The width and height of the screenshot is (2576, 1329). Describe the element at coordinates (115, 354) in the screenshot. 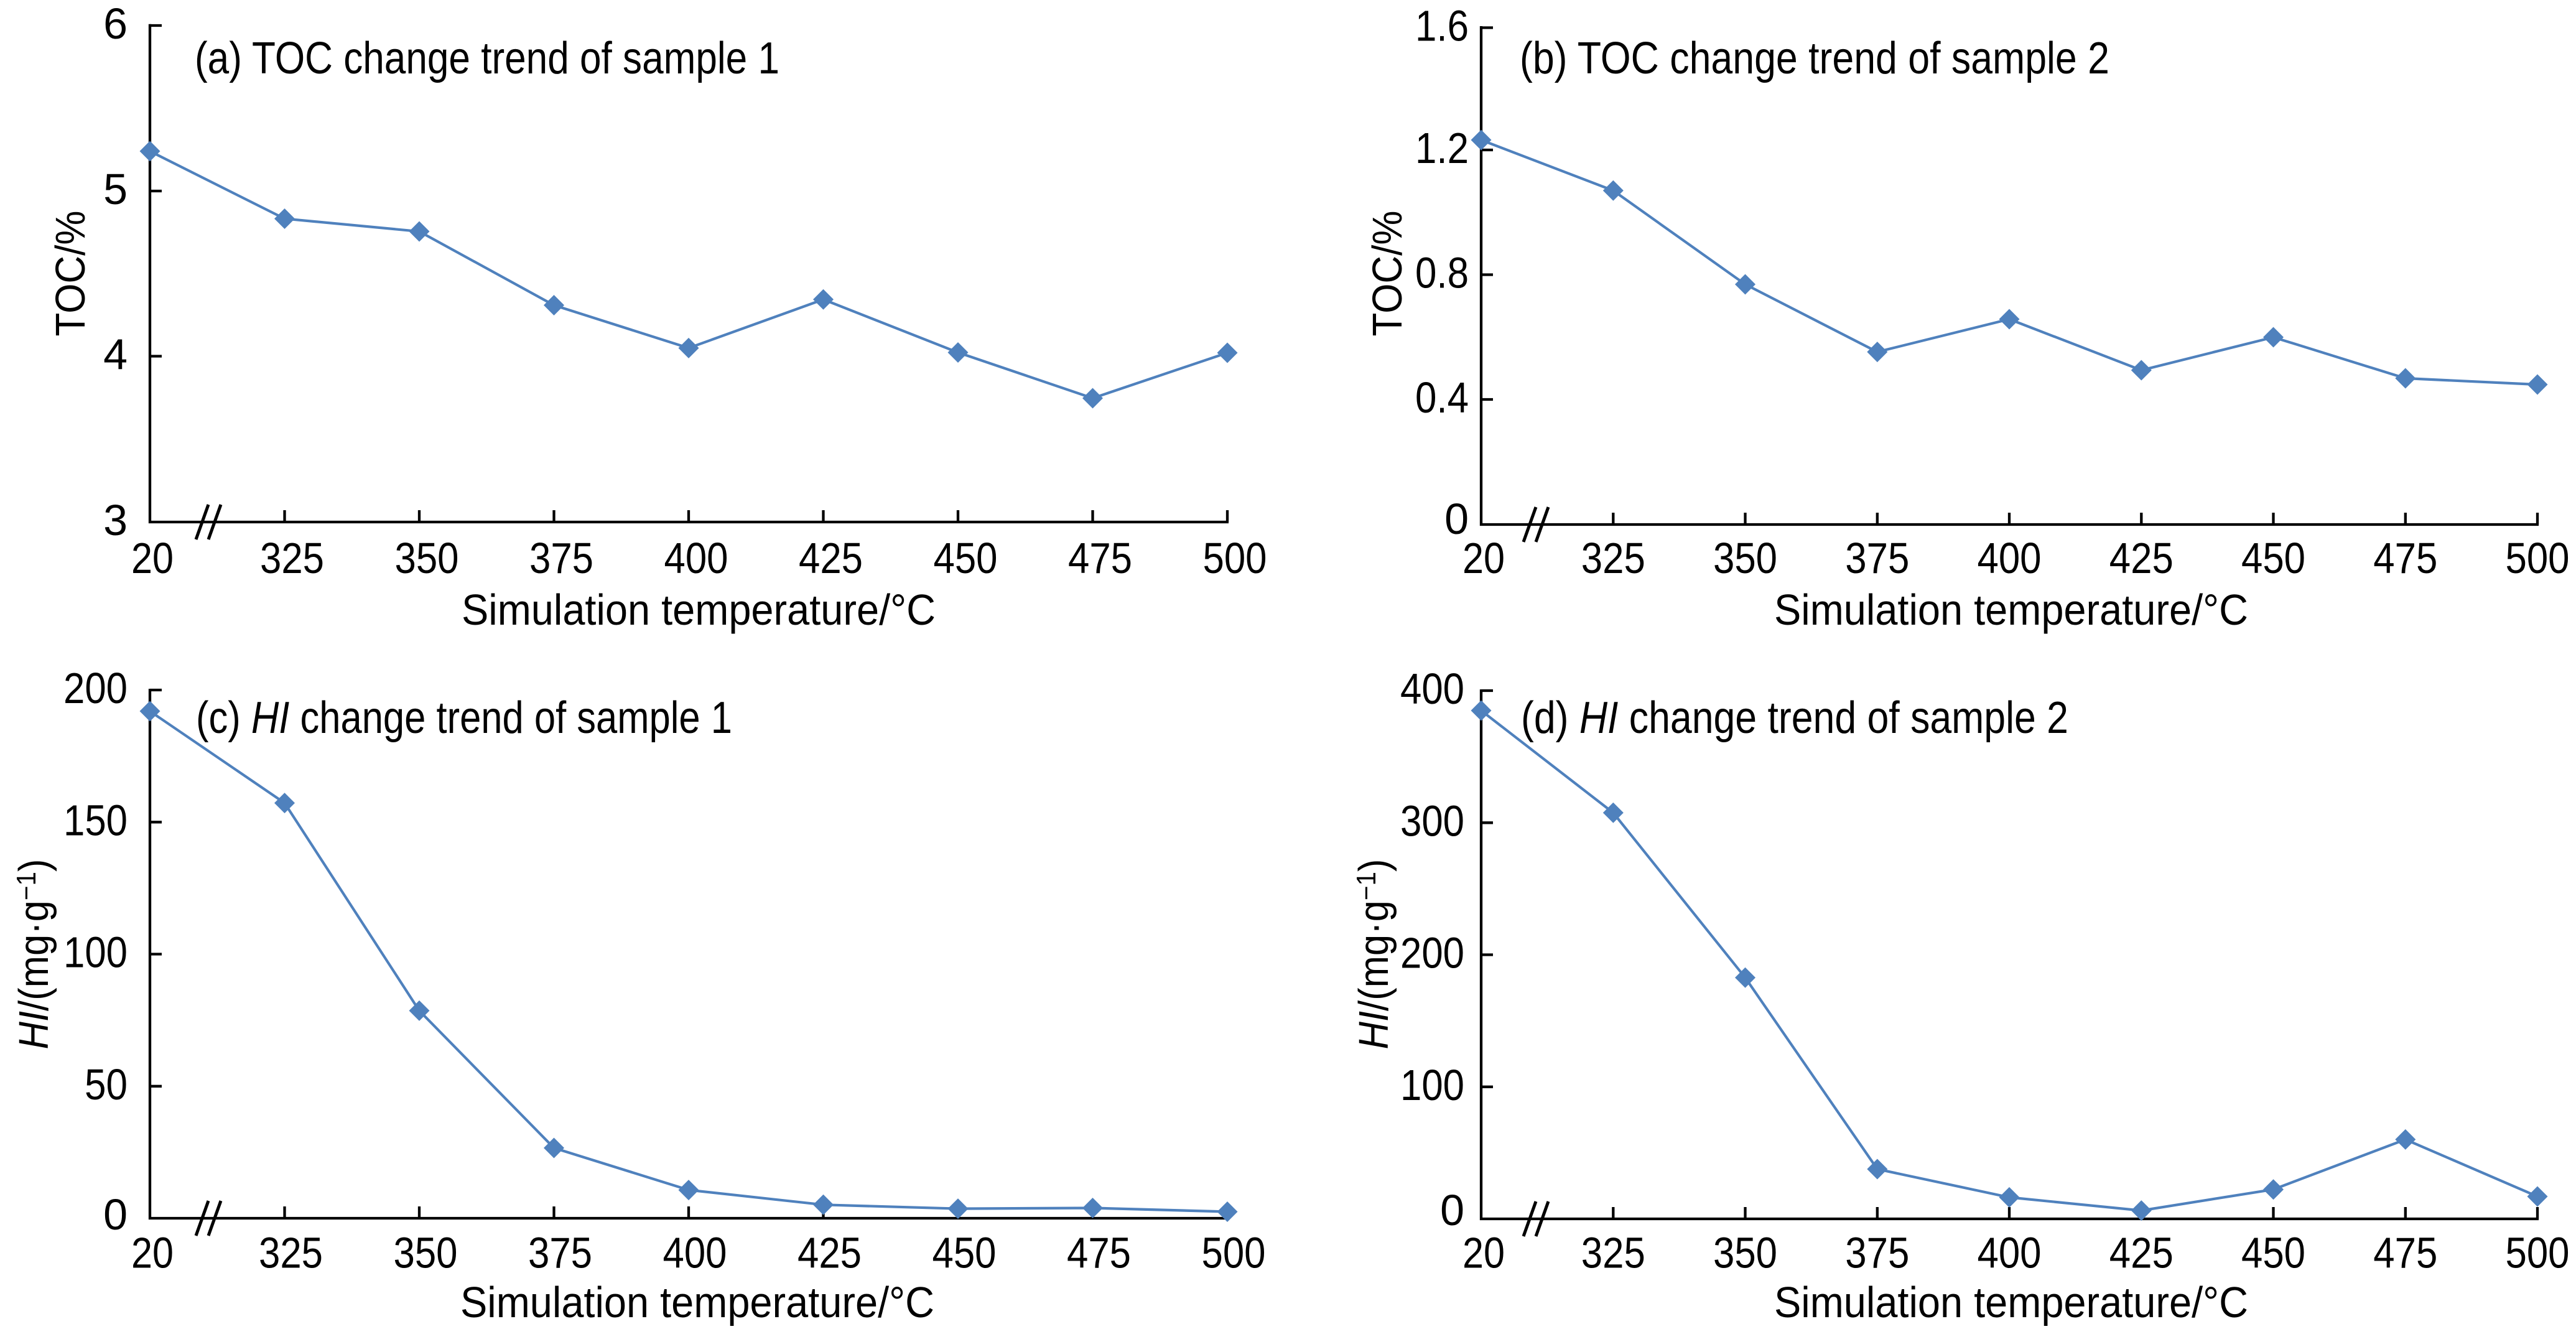

I see `svg-text: 4` at that location.